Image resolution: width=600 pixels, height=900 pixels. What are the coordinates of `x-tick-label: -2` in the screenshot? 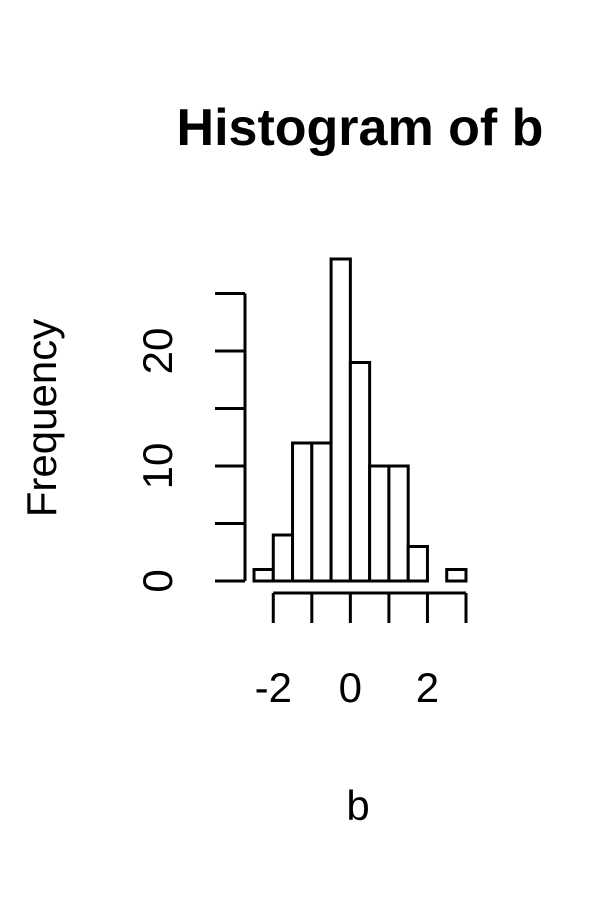 It's located at (273, 687).